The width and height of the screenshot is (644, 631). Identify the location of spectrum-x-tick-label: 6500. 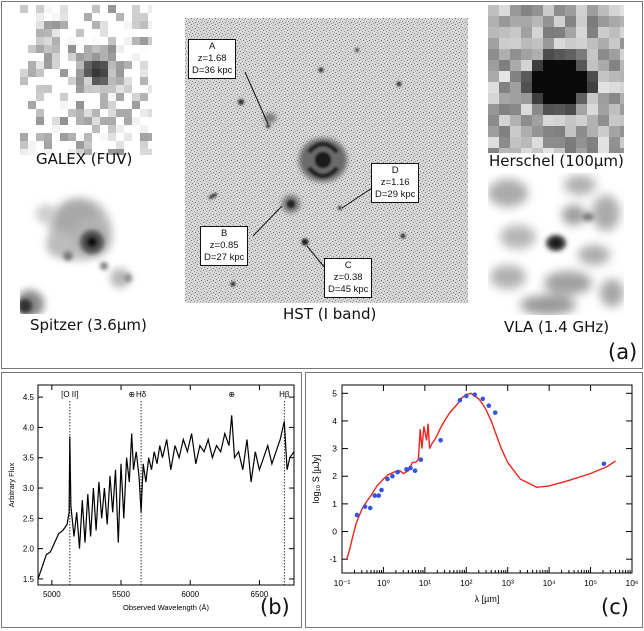
(260, 594).